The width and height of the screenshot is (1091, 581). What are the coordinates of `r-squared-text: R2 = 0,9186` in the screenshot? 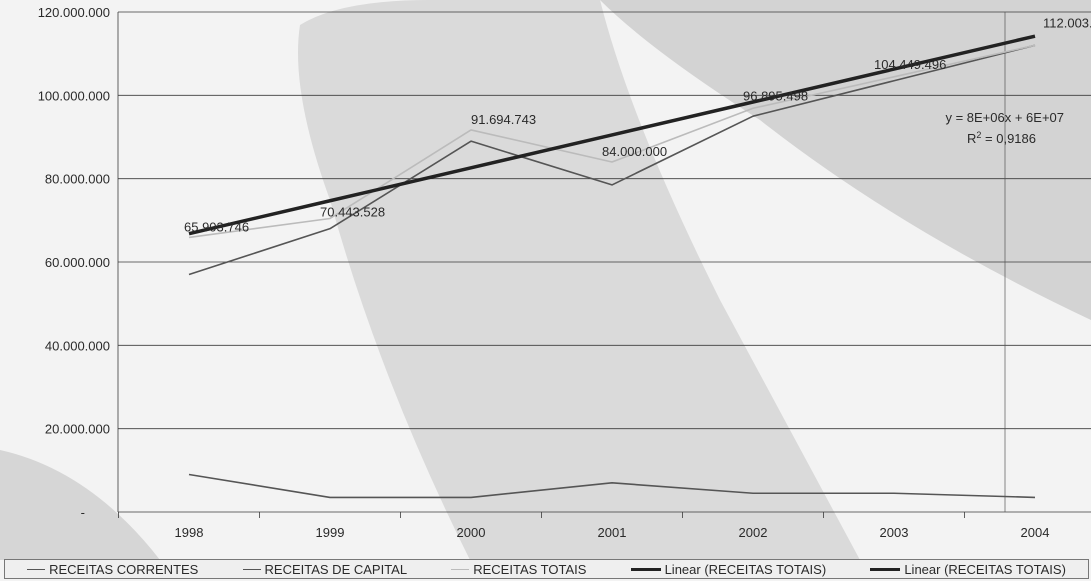 It's located at (1001, 138).